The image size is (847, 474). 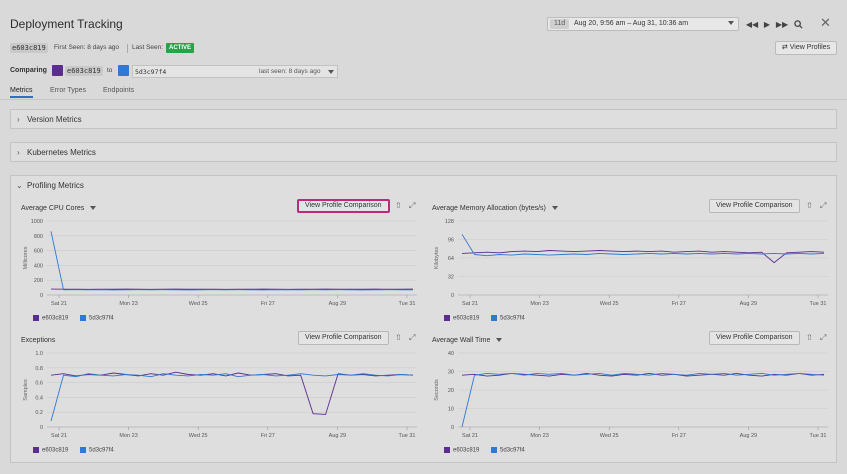 I want to click on tab-bar: Metrics Error Types Endpoints, so click(x=423, y=92).